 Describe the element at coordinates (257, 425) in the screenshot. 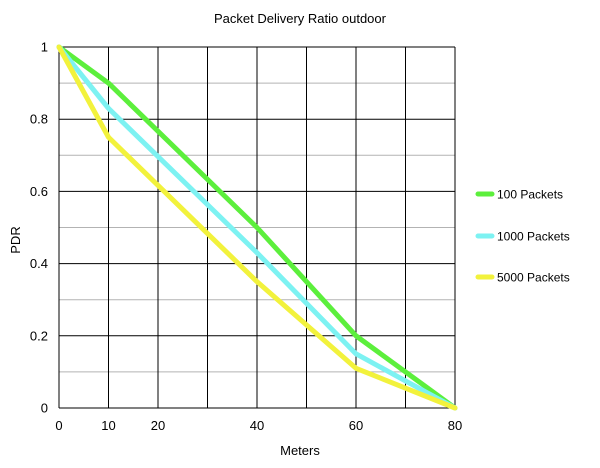

I see `x-tick-label: 40` at that location.